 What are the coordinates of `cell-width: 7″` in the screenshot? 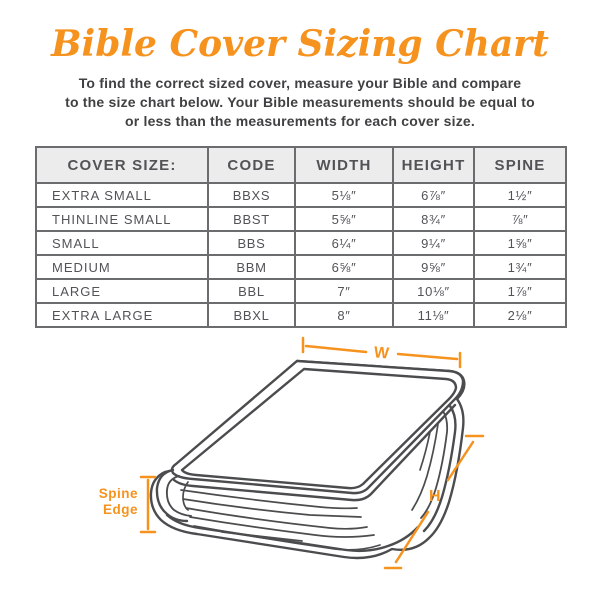 It's located at (344, 291).